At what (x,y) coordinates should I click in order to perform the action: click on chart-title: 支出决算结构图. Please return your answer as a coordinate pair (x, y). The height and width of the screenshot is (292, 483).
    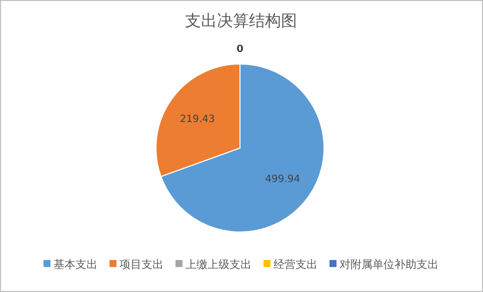
    Looking at the image, I should click on (241, 20).